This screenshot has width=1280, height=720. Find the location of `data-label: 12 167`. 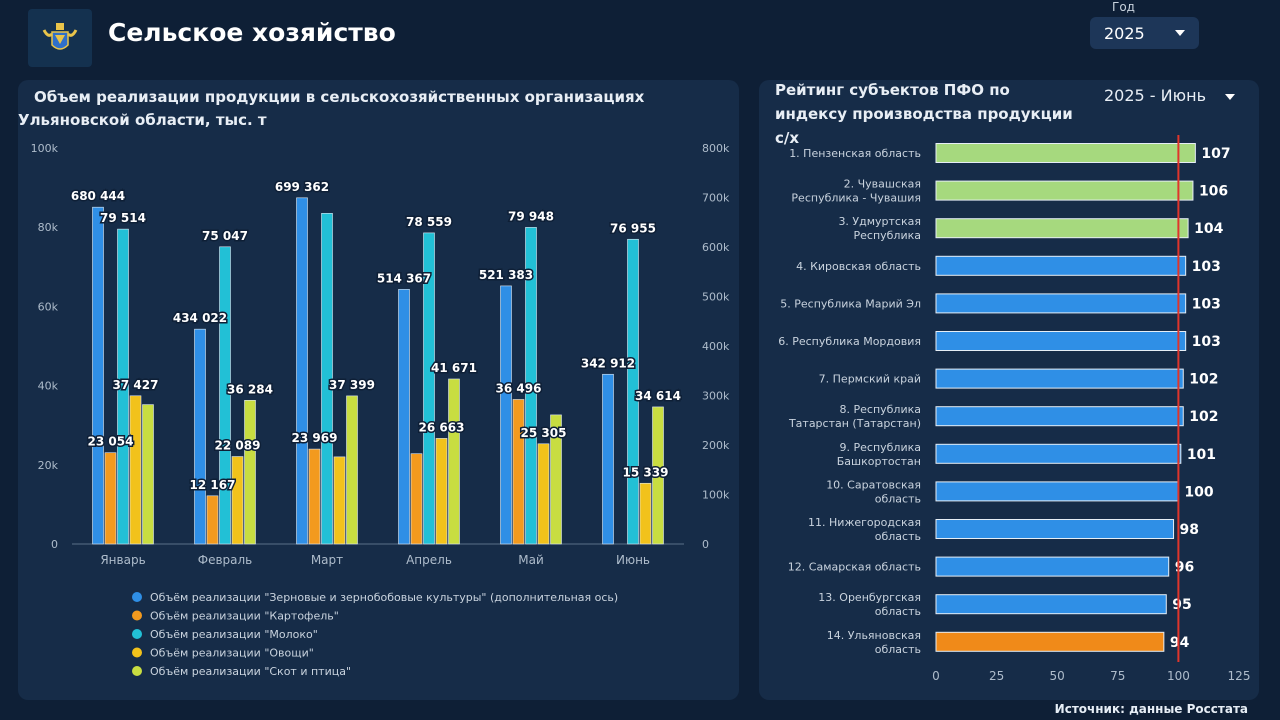

data-label: 12 167 is located at coordinates (213, 485).